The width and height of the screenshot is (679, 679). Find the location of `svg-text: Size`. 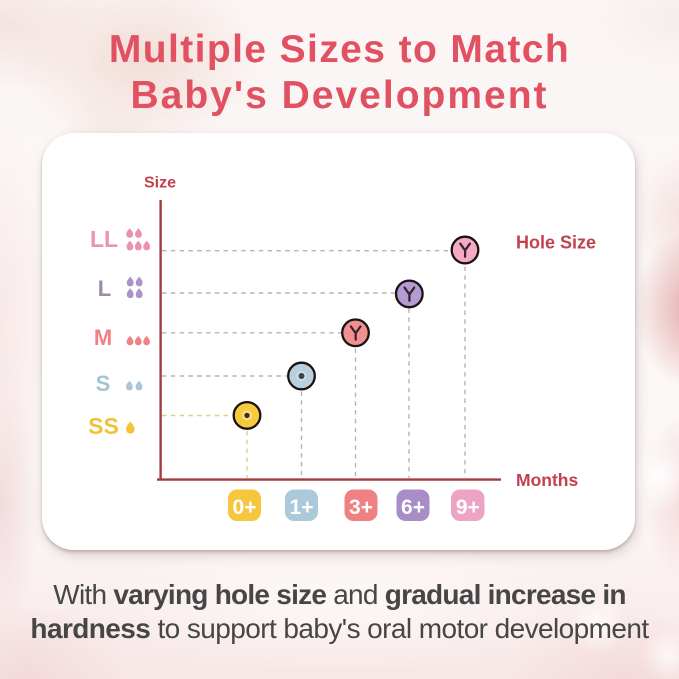

svg-text: Size is located at coordinates (160, 183).